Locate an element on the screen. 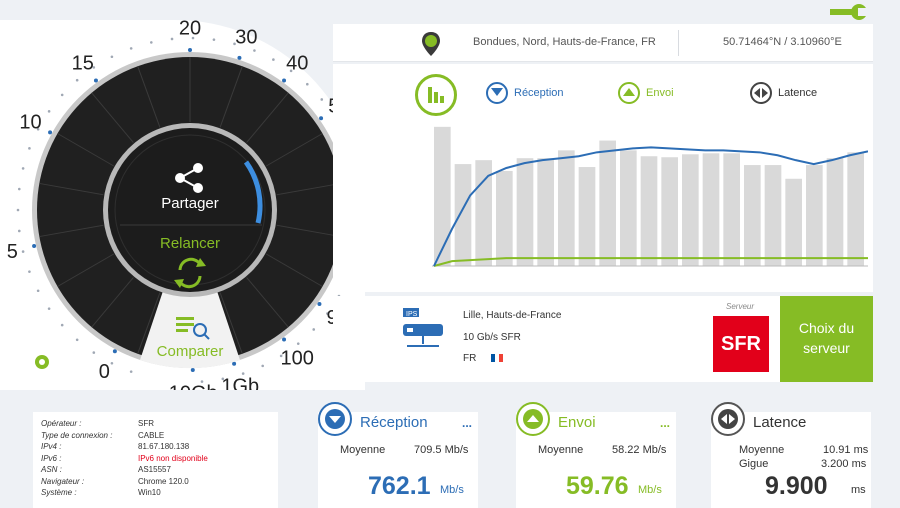 The width and height of the screenshot is (900, 508). info-key: IPv4 : is located at coordinates (51, 446).